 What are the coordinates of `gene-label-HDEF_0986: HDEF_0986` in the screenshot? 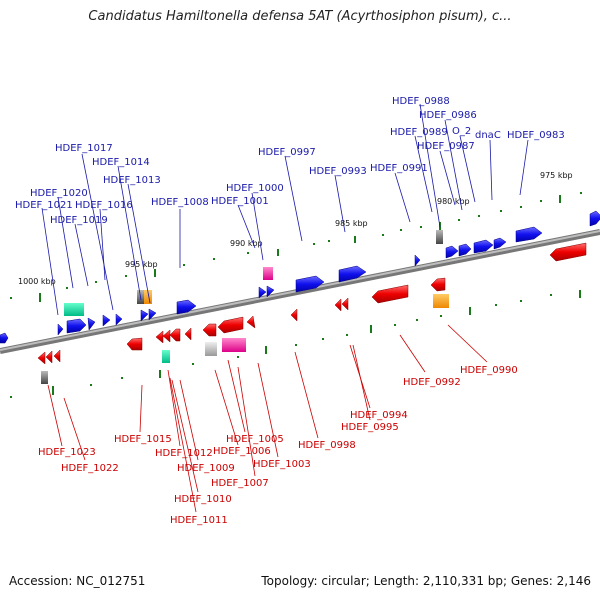 It's located at (448, 115).